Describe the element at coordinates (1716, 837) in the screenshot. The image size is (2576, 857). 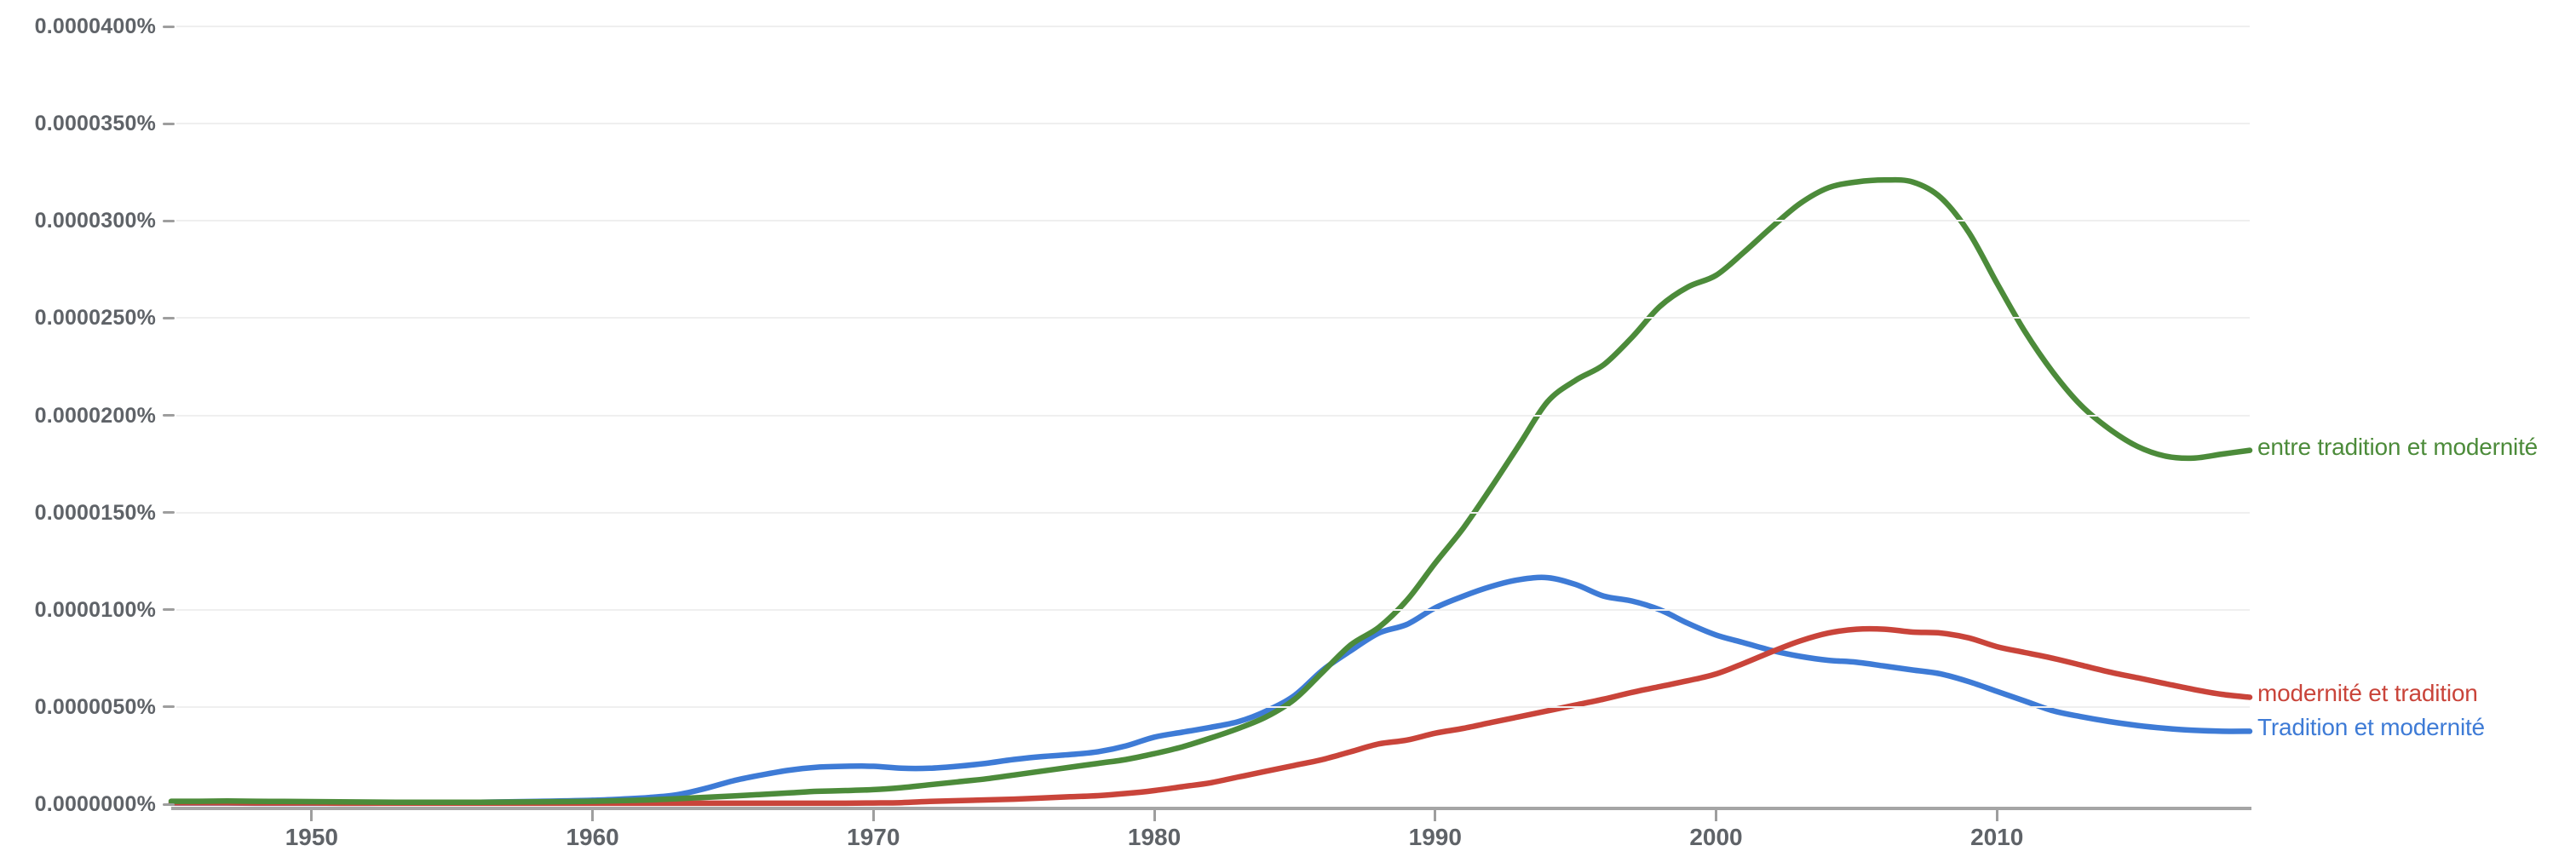
I see `x-axis-label: 2000` at that location.